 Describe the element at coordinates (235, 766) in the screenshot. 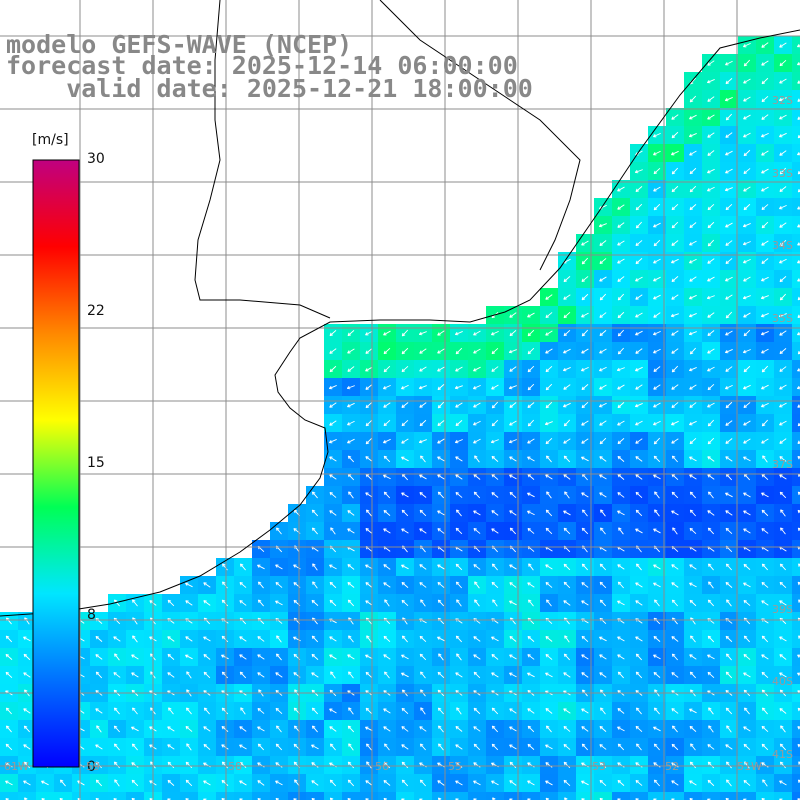

I see `lon-label-58: 58` at that location.